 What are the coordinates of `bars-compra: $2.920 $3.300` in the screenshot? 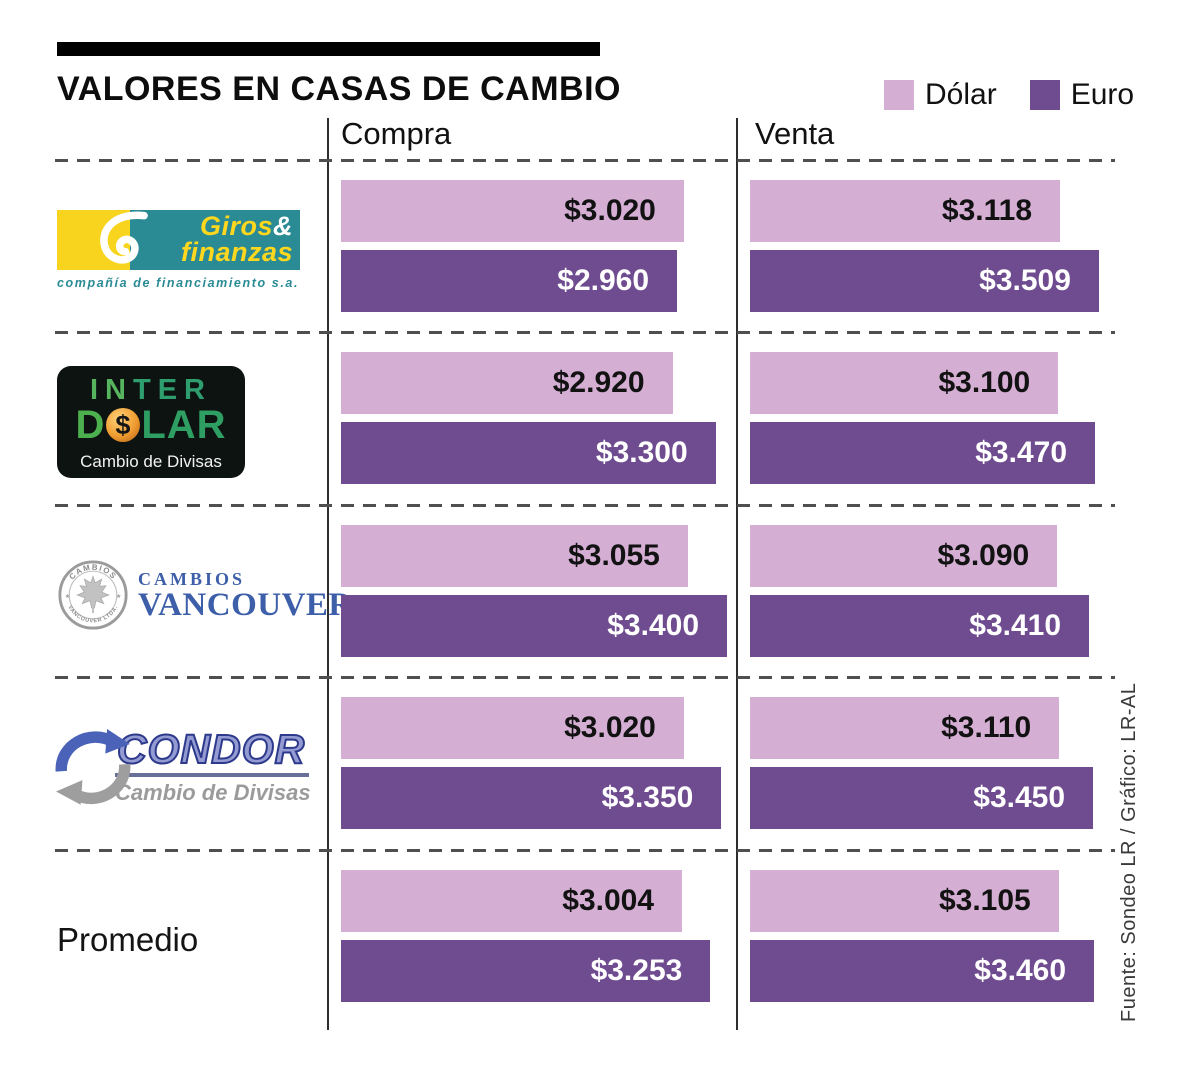 It's located at (536, 408).